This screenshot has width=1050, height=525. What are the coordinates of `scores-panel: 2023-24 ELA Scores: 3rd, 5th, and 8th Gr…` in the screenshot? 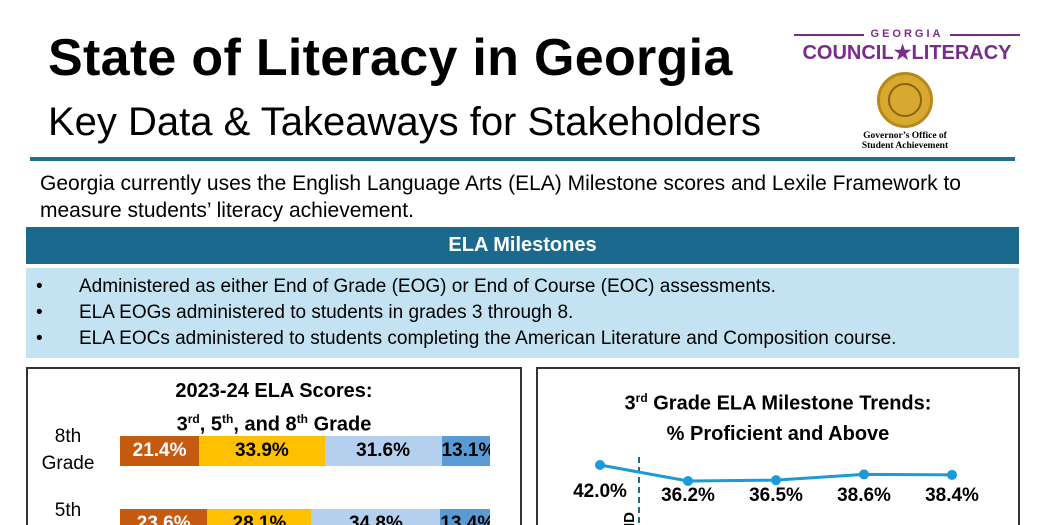 It's located at (274, 446).